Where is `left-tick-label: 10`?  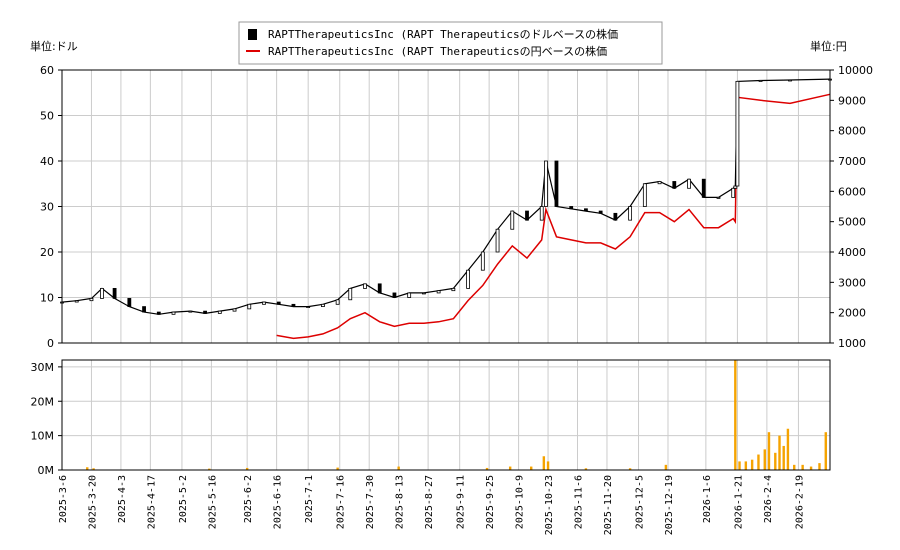 left-tick-label: 10 is located at coordinates (47, 298).